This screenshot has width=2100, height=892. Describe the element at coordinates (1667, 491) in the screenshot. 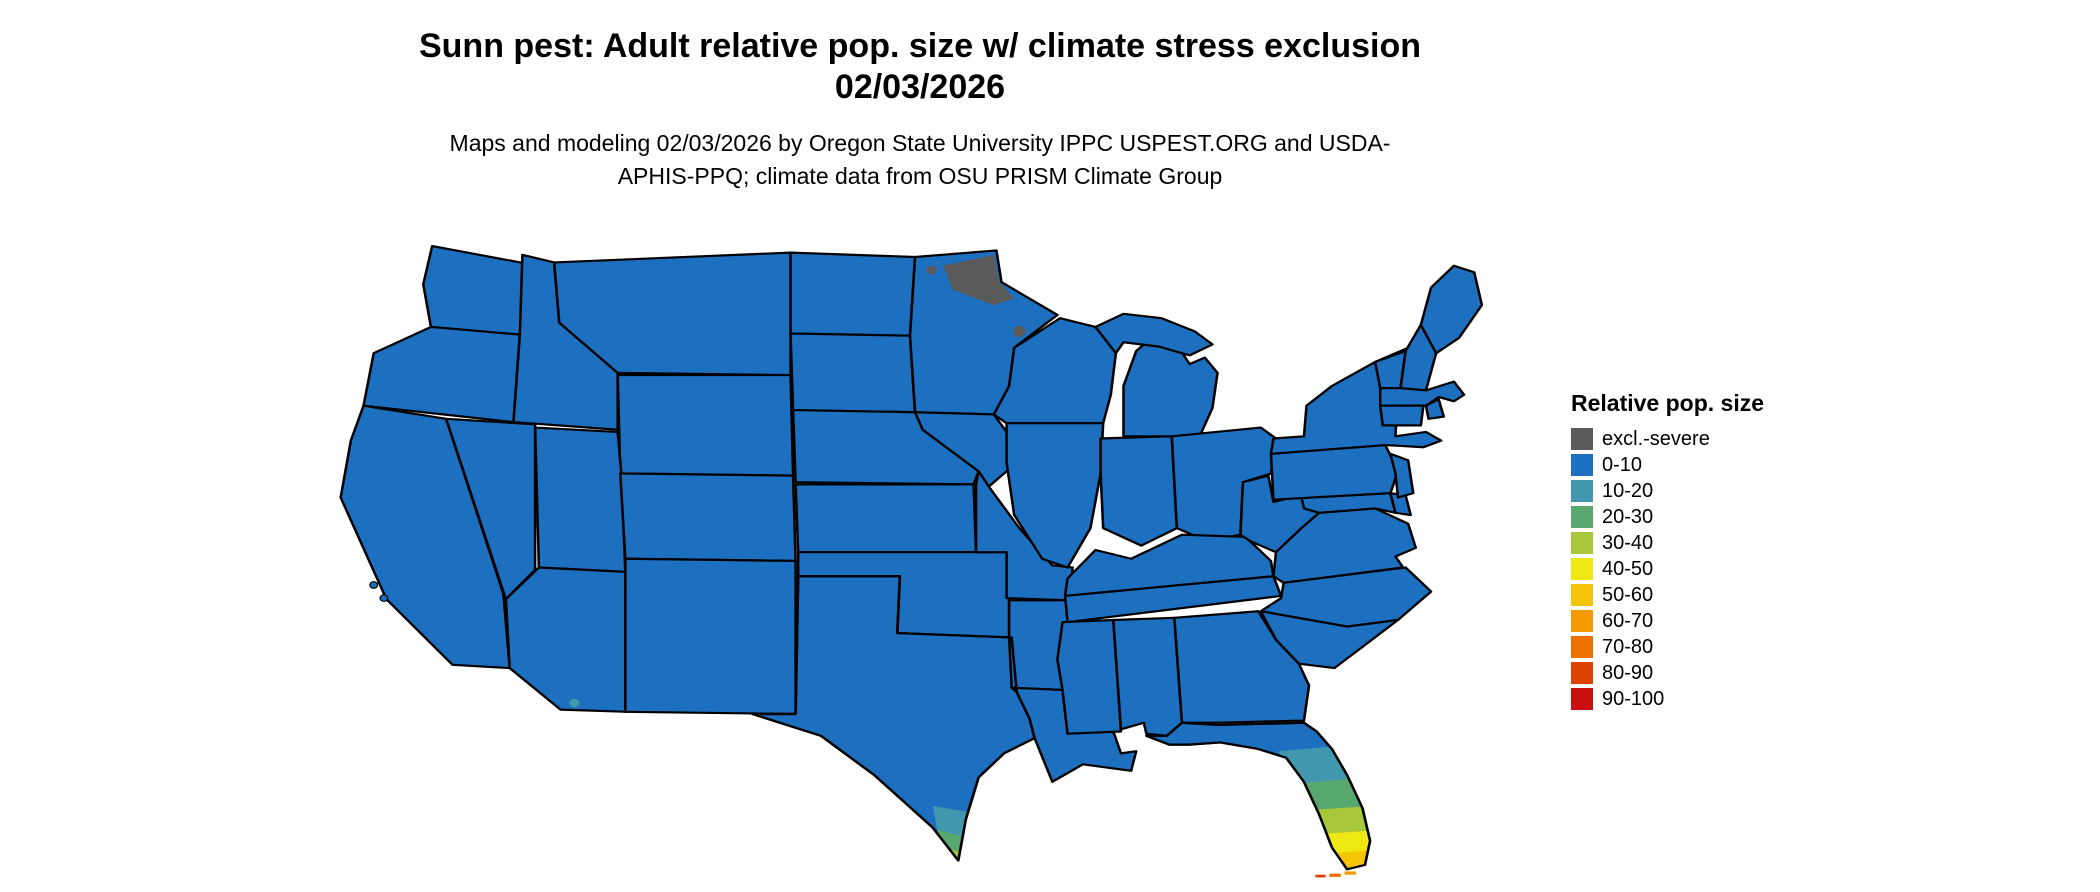

I see `legend-item-10-20: 10-20` at that location.